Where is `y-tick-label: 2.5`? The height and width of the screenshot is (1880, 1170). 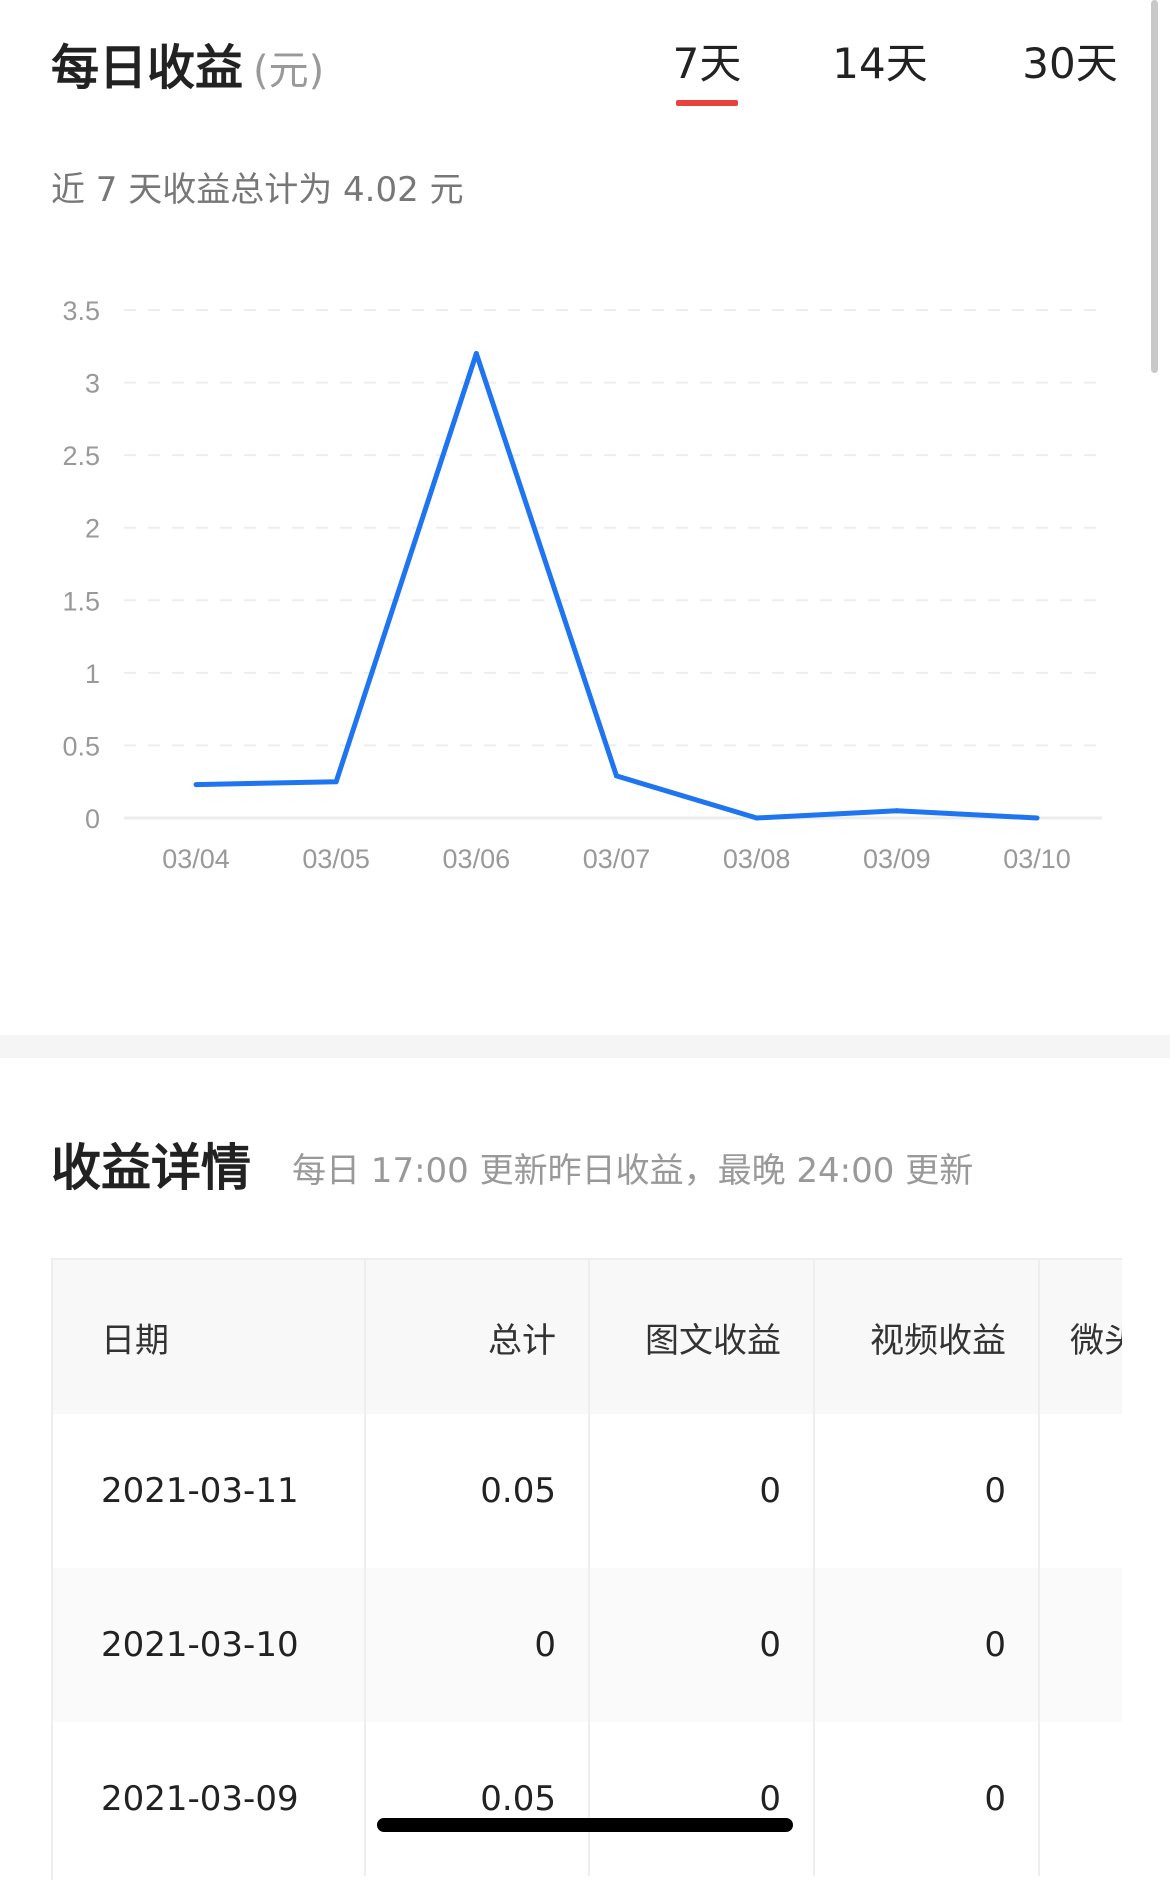
y-tick-label: 2.5 is located at coordinates (81, 456).